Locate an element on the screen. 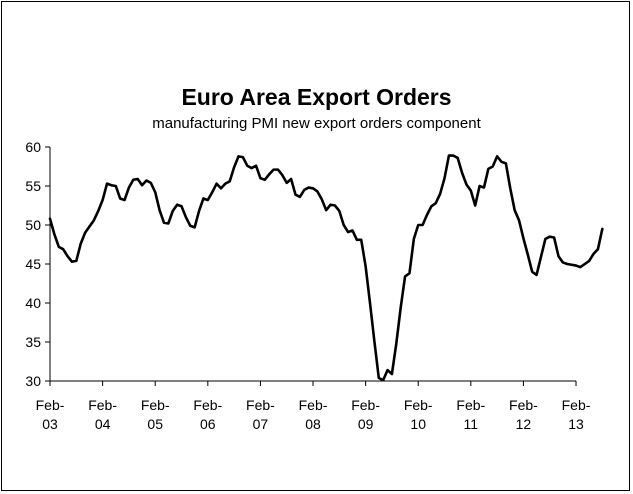 Image resolution: width=633 pixels, height=494 pixels. x-tick-label: 06 is located at coordinates (208, 424).